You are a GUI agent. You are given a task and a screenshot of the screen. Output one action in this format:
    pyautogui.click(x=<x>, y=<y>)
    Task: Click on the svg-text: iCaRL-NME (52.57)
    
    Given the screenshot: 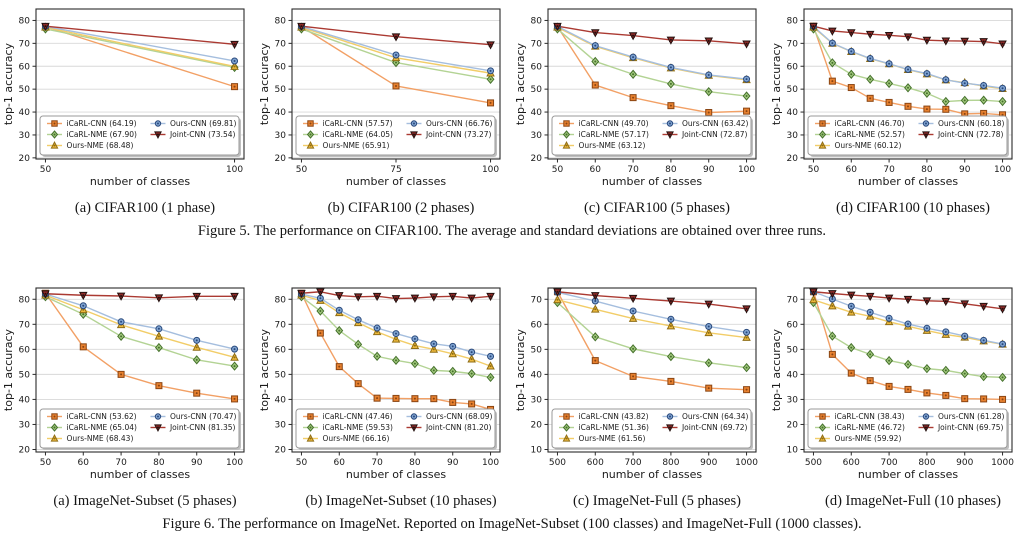 What is the action you would take?
    pyautogui.click(x=870, y=134)
    